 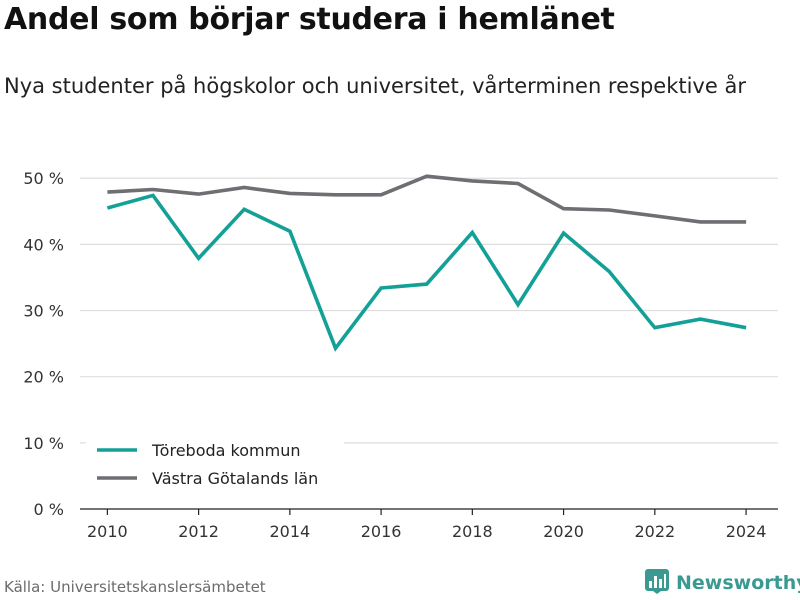 What do you see at coordinates (107, 531) in the screenshot?
I see `x-tick-label: 2010` at bounding box center [107, 531].